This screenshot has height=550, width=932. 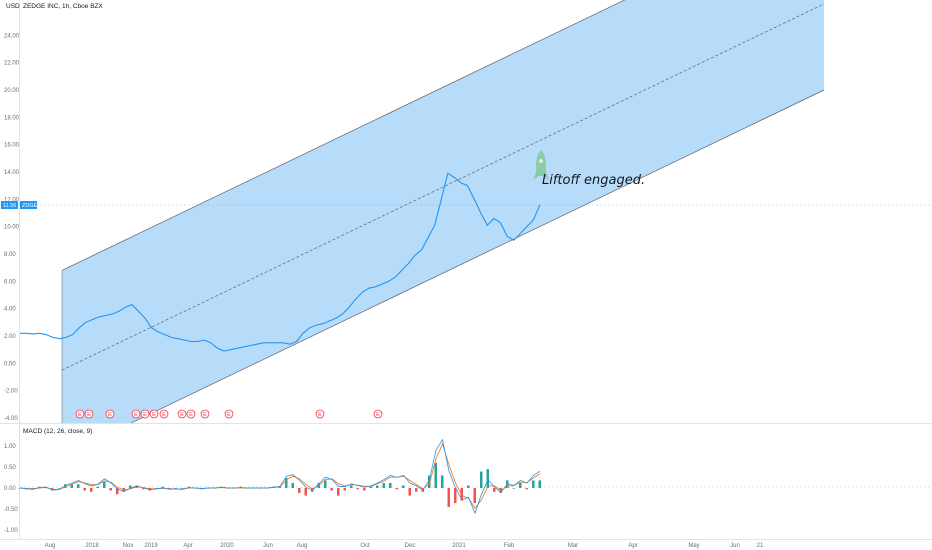 I want to click on price-tick-label: -4.00, so click(x=11, y=419).